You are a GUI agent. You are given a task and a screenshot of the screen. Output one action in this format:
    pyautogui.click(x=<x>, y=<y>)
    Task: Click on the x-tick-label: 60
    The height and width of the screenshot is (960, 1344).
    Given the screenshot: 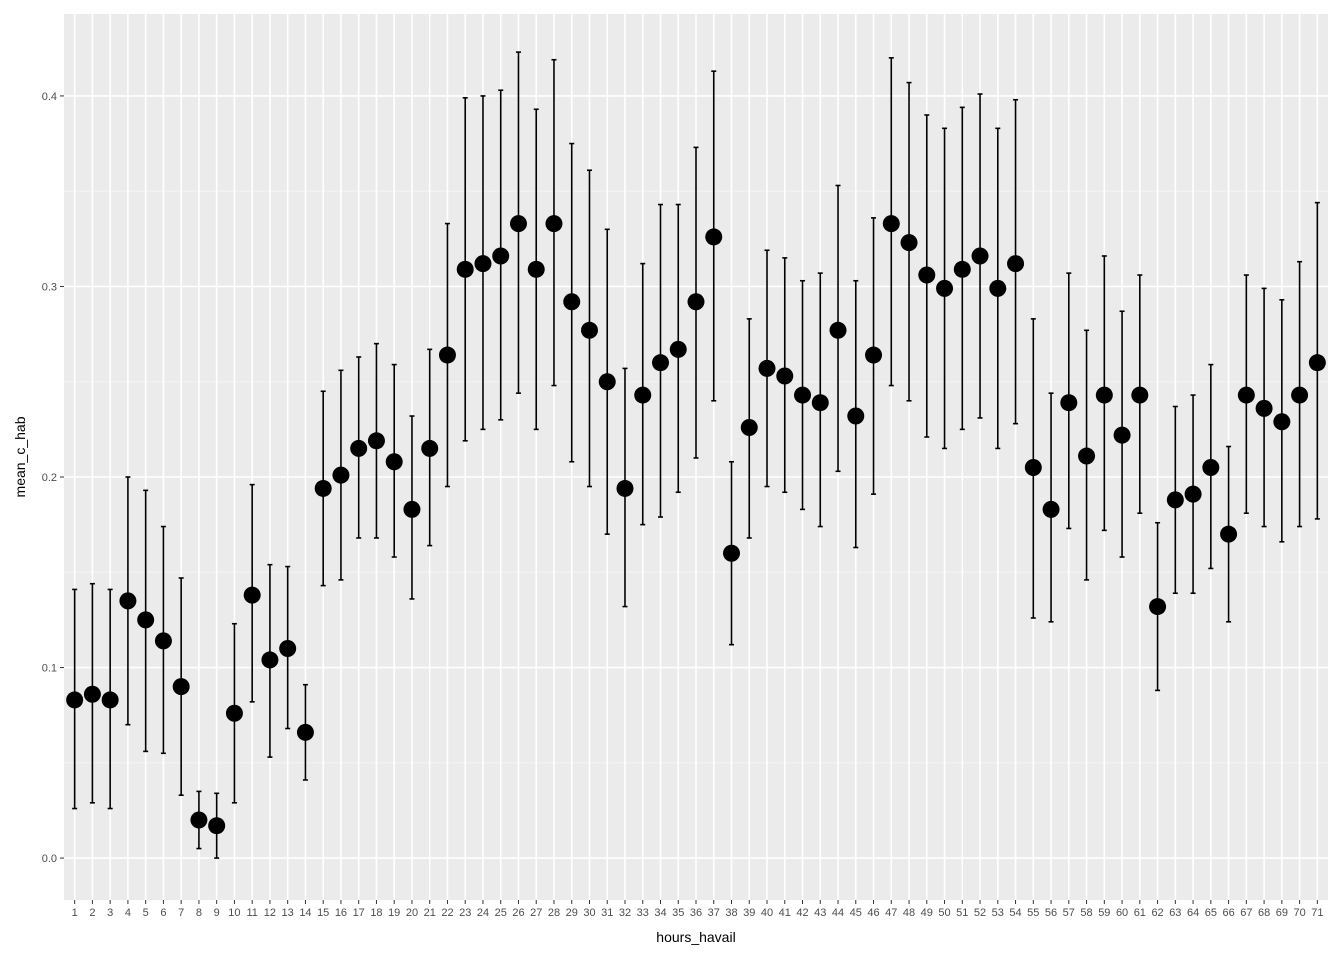 What is the action you would take?
    pyautogui.click(x=1122, y=913)
    